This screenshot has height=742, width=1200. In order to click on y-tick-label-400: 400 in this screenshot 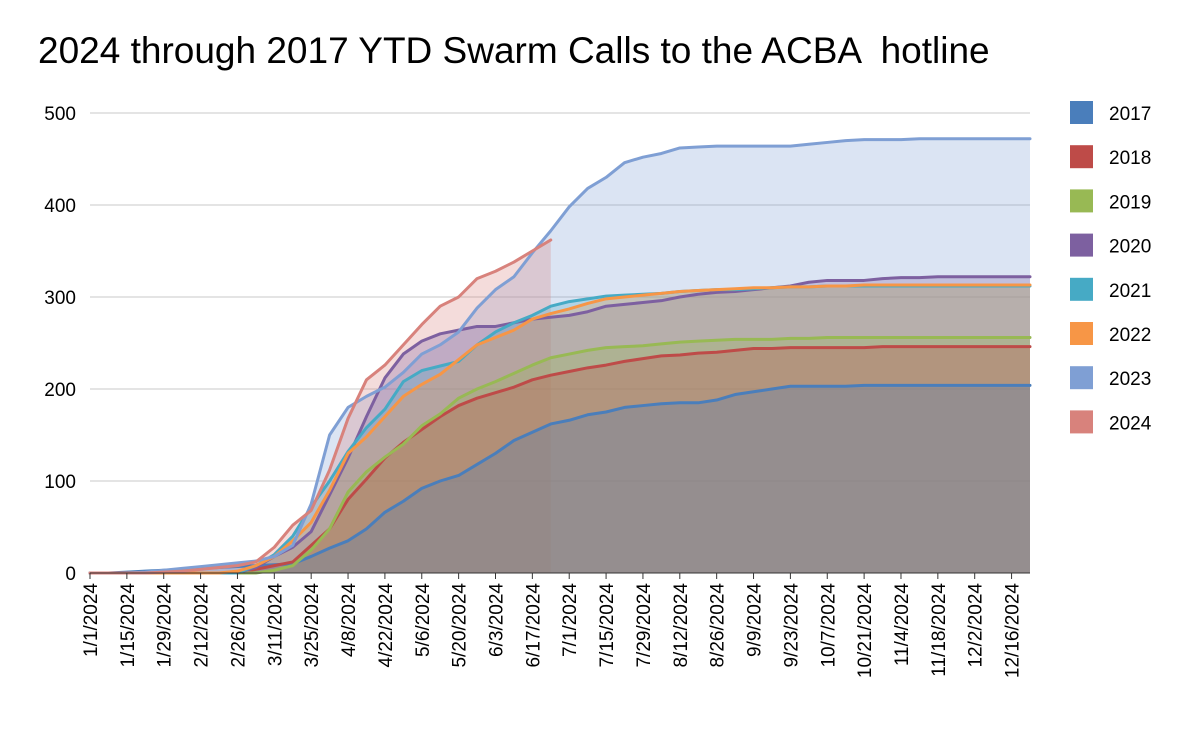, I will do `click(60, 206)`.